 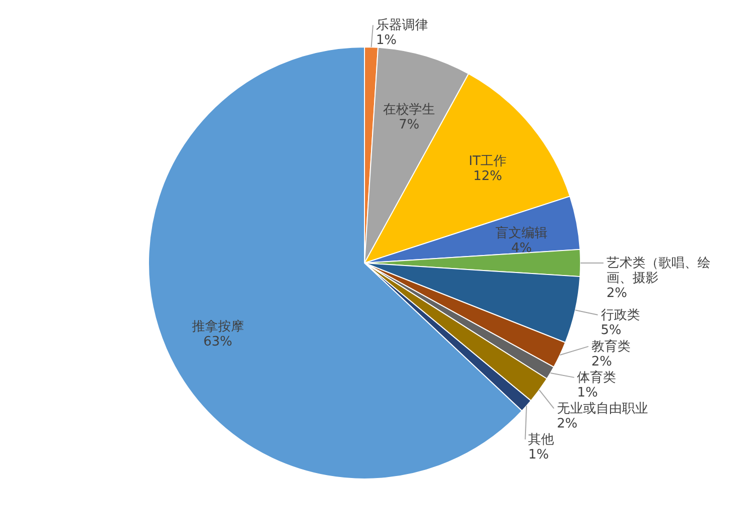 What do you see at coordinates (610, 346) in the screenshot?
I see `slice-label: 教育类` at bounding box center [610, 346].